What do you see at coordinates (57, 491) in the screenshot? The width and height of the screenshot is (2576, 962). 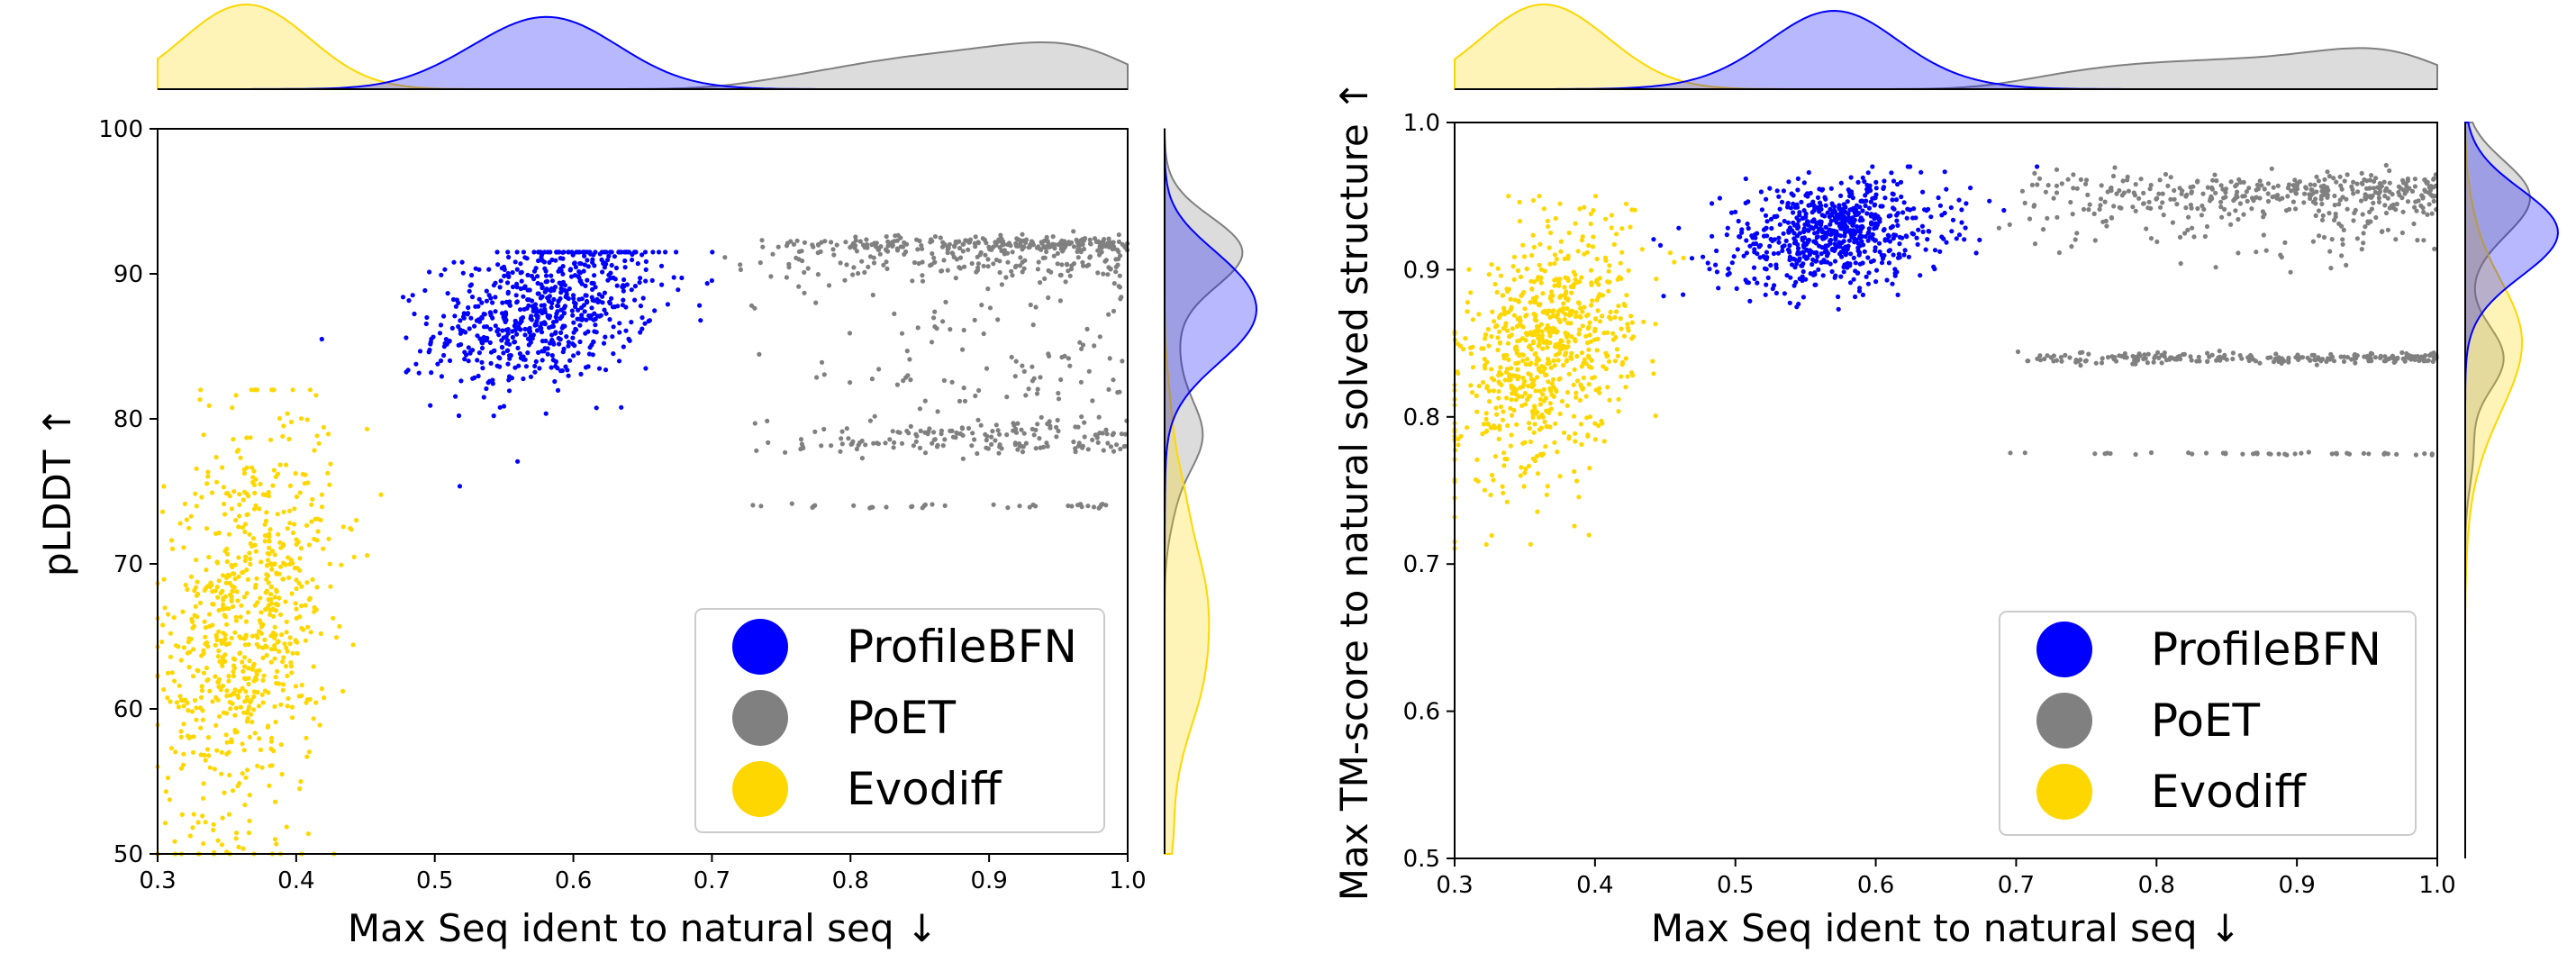 I see `y-axis-label: pLDDT ↑` at bounding box center [57, 491].